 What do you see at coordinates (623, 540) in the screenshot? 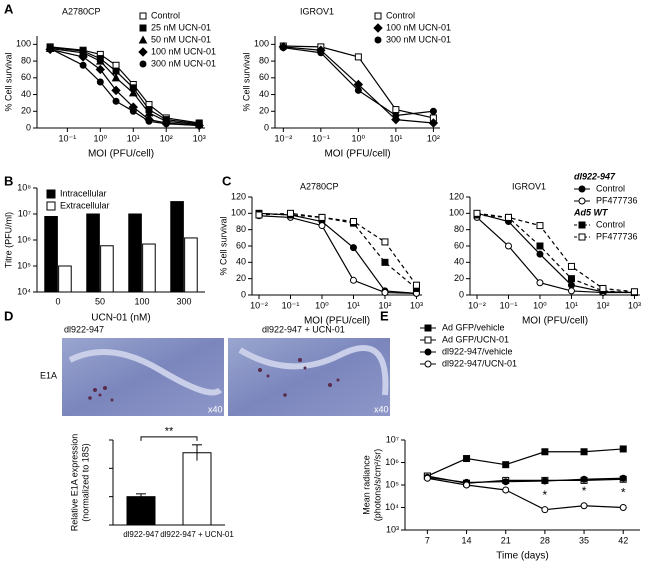
I see `x-tick-label: 42` at bounding box center [623, 540].